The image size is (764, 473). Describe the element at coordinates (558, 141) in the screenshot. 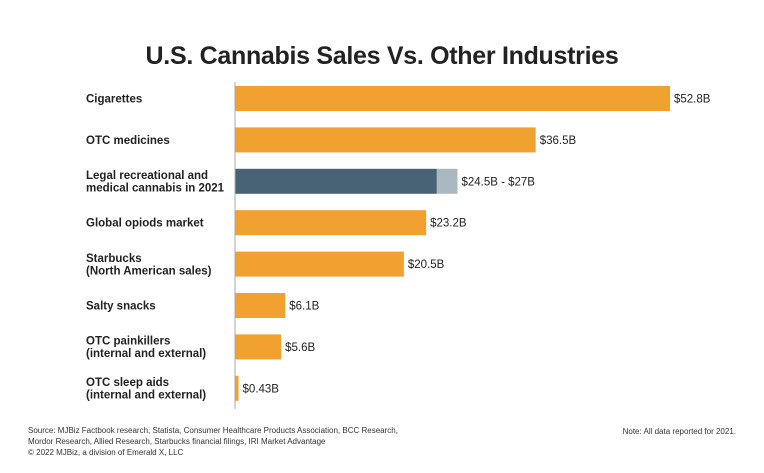

I see `value-label-1: $36.5B` at that location.